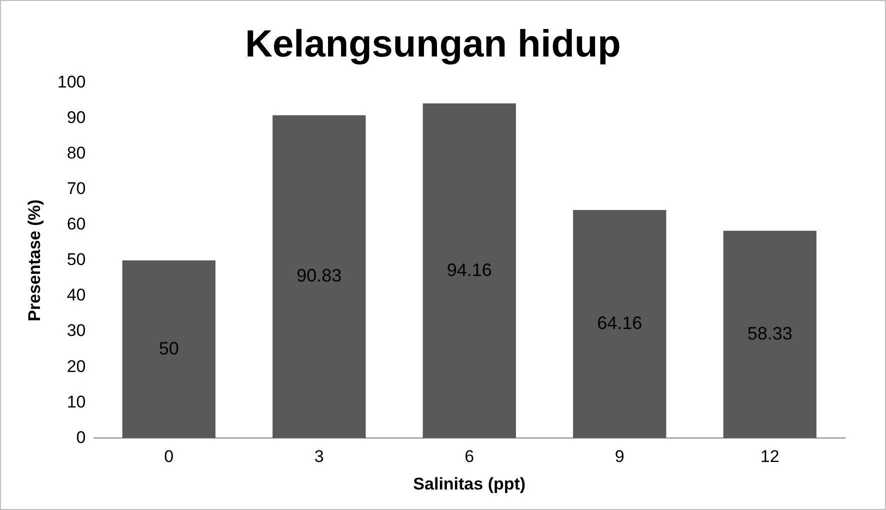 The image size is (886, 510). Describe the element at coordinates (319, 456) in the screenshot. I see `x-tick-label: 3` at that location.